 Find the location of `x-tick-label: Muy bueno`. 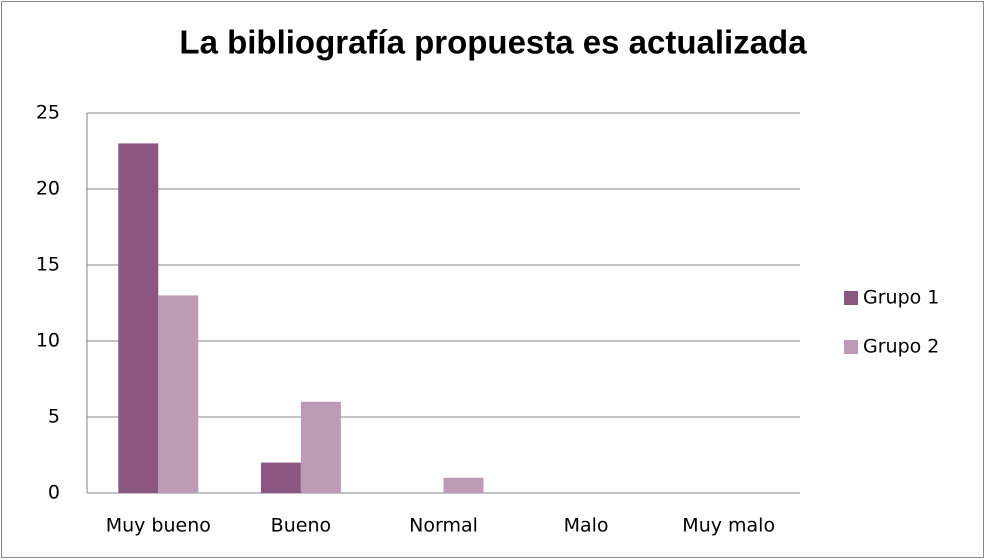

x-tick-label: Muy bueno is located at coordinates (158, 526).